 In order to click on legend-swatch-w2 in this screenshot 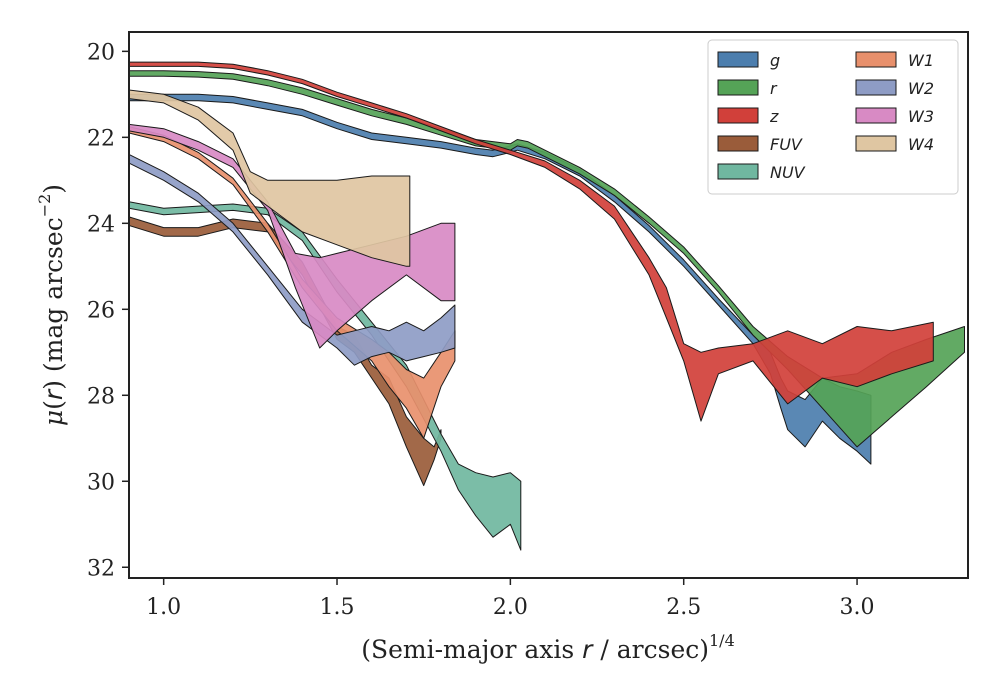, I will do `click(876, 87)`.